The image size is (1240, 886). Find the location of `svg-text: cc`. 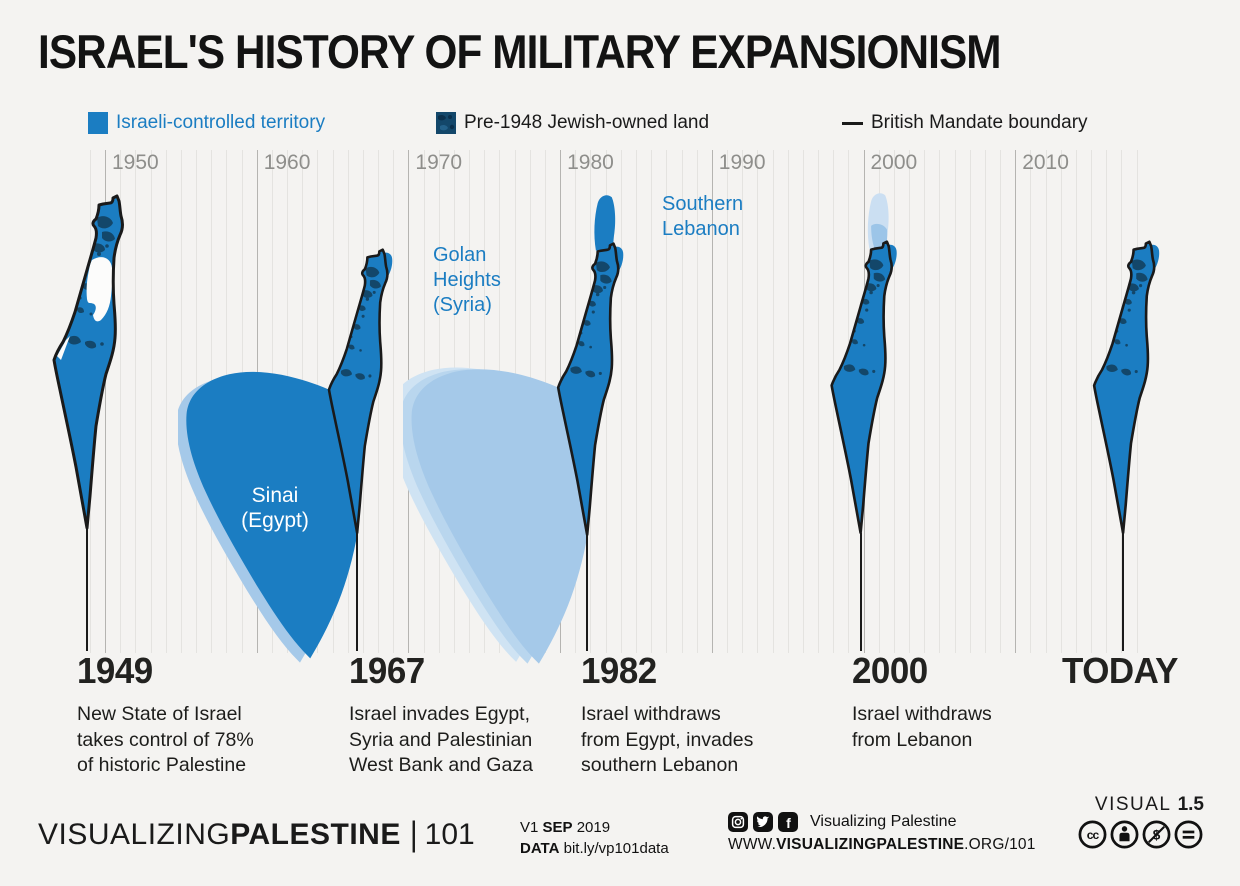

svg-text: cc is located at coordinates (1093, 835).